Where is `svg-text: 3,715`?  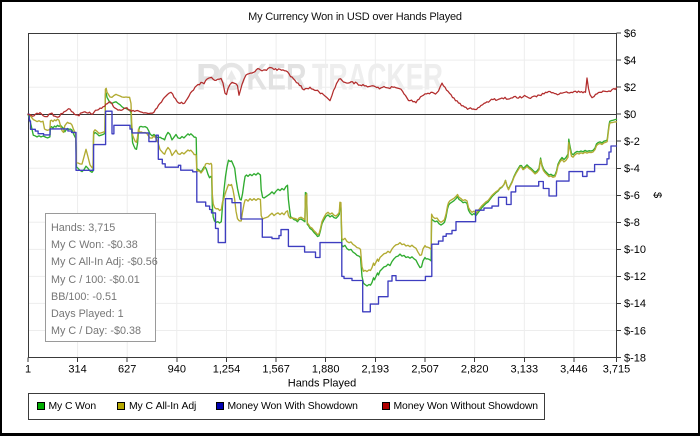 svg-text: 3,715 is located at coordinates (617, 370).